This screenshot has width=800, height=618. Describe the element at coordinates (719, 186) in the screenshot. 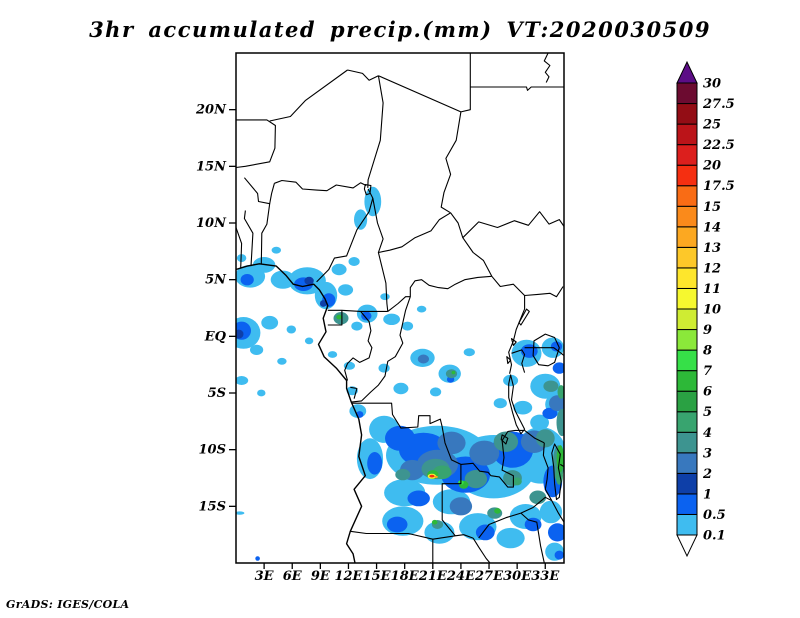

I see `colorbar-label: 17.5` at that location.